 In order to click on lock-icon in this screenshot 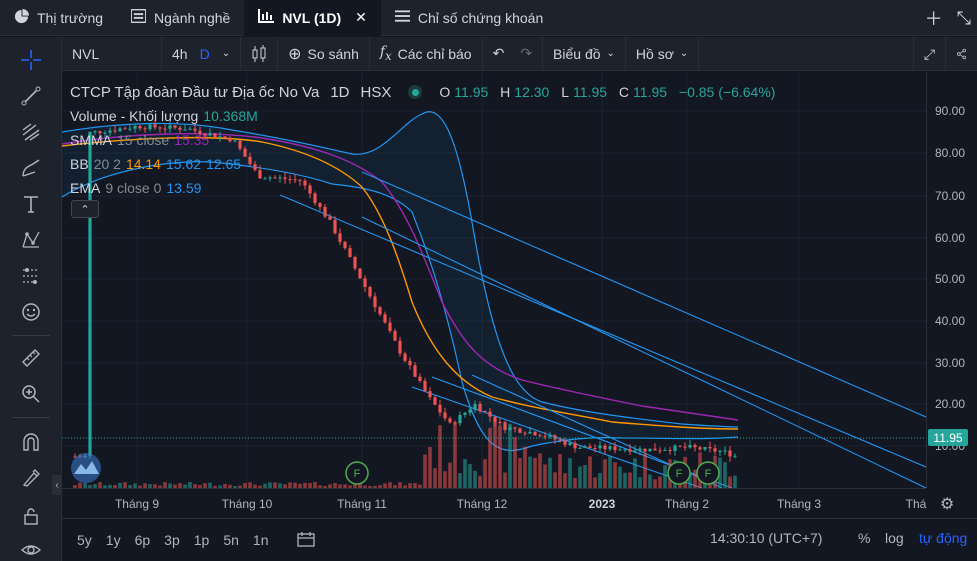, I will do `click(31, 516)`.